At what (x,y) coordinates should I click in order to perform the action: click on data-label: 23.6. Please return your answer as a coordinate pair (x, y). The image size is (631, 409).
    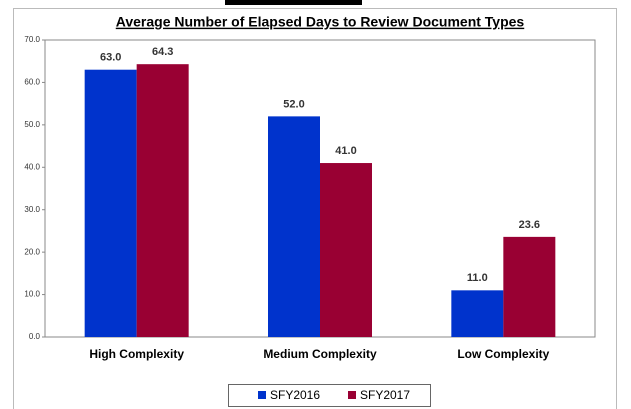
    Looking at the image, I should click on (529, 225).